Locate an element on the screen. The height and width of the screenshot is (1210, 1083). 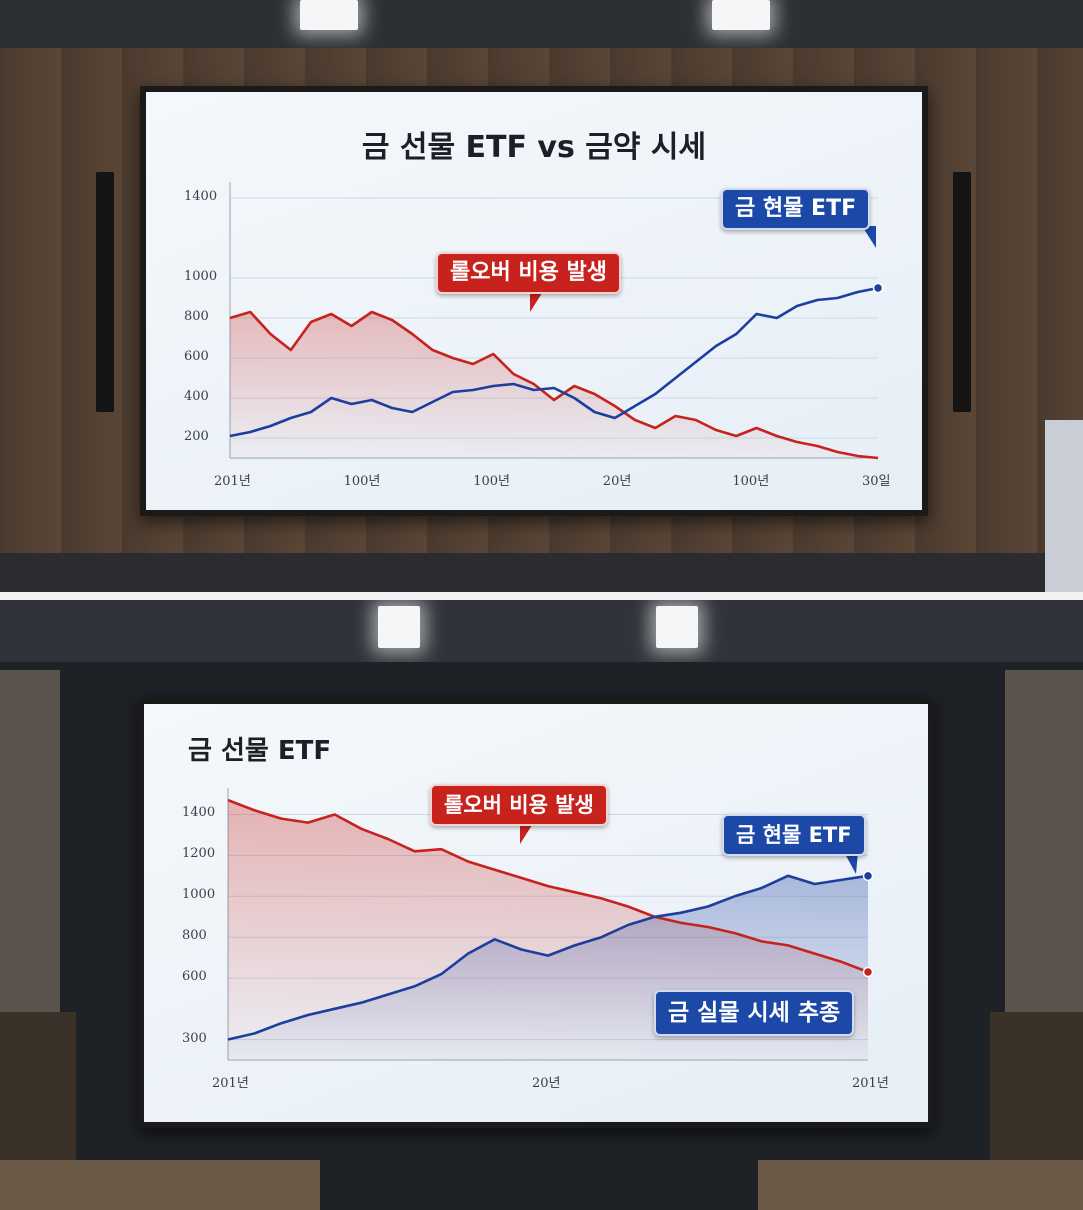
floor is located at coordinates (541, 572).